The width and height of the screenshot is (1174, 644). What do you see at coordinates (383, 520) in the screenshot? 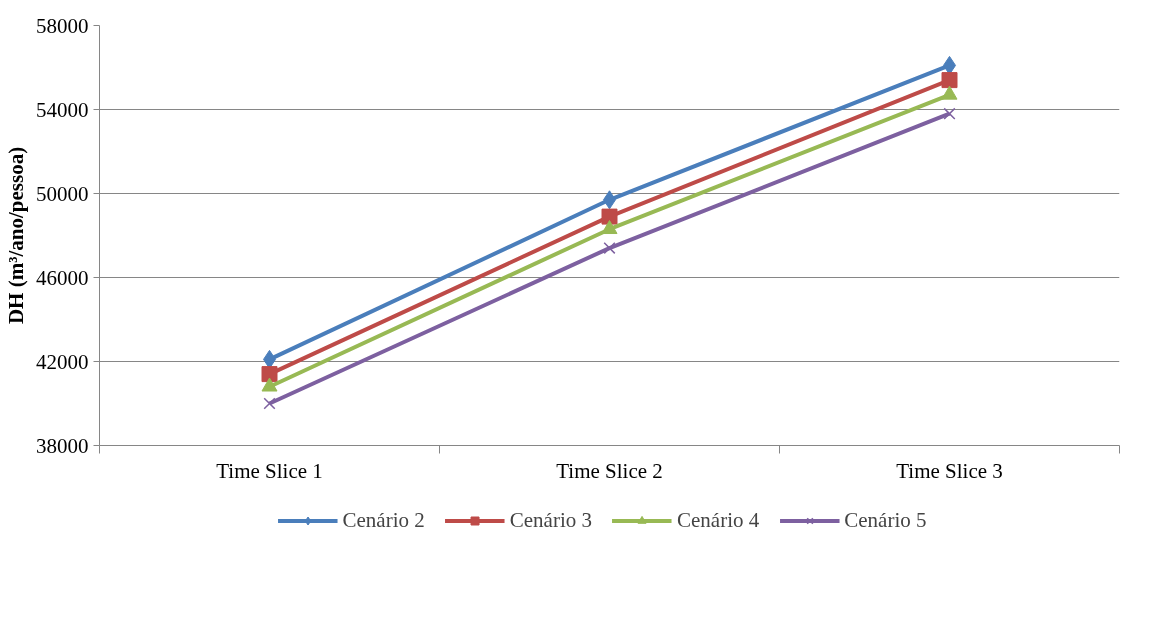
I see `legend-label: Cenário 2` at bounding box center [383, 520].